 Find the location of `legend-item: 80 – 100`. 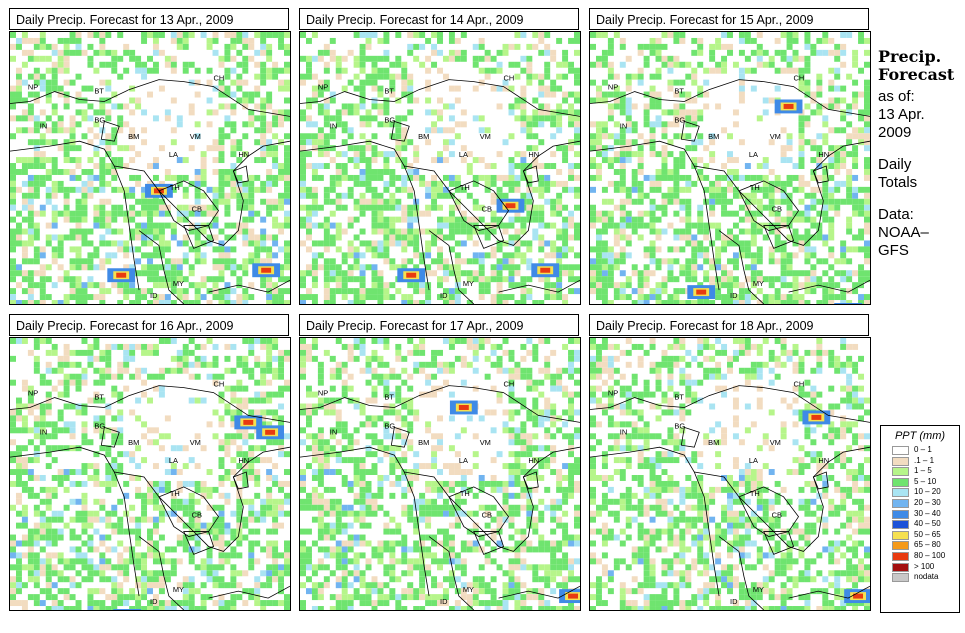

legend-item: 80 – 100 is located at coordinates (920, 556).